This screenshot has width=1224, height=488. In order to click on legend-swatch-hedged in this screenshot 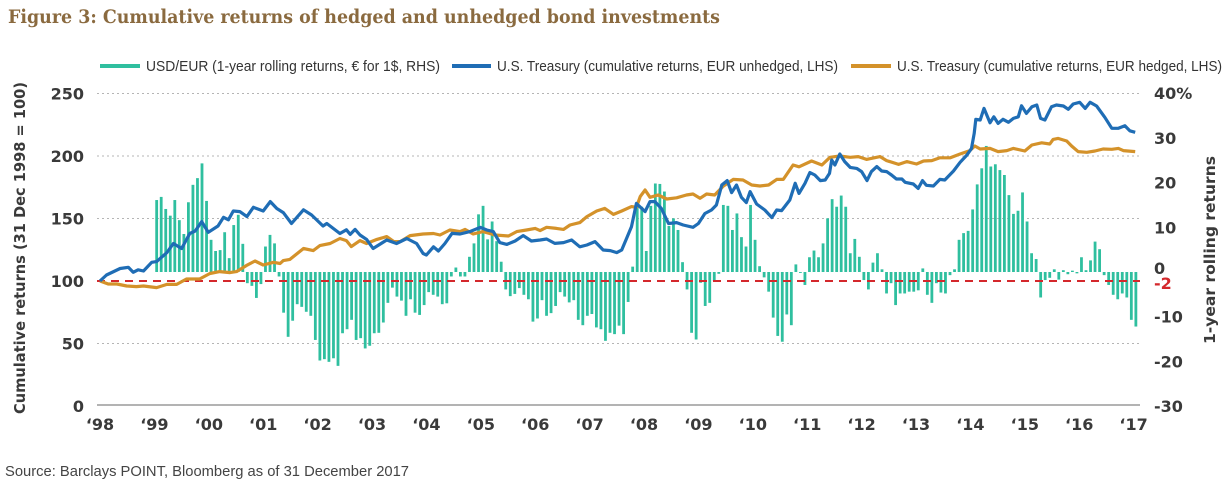, I will do `click(871, 66)`.